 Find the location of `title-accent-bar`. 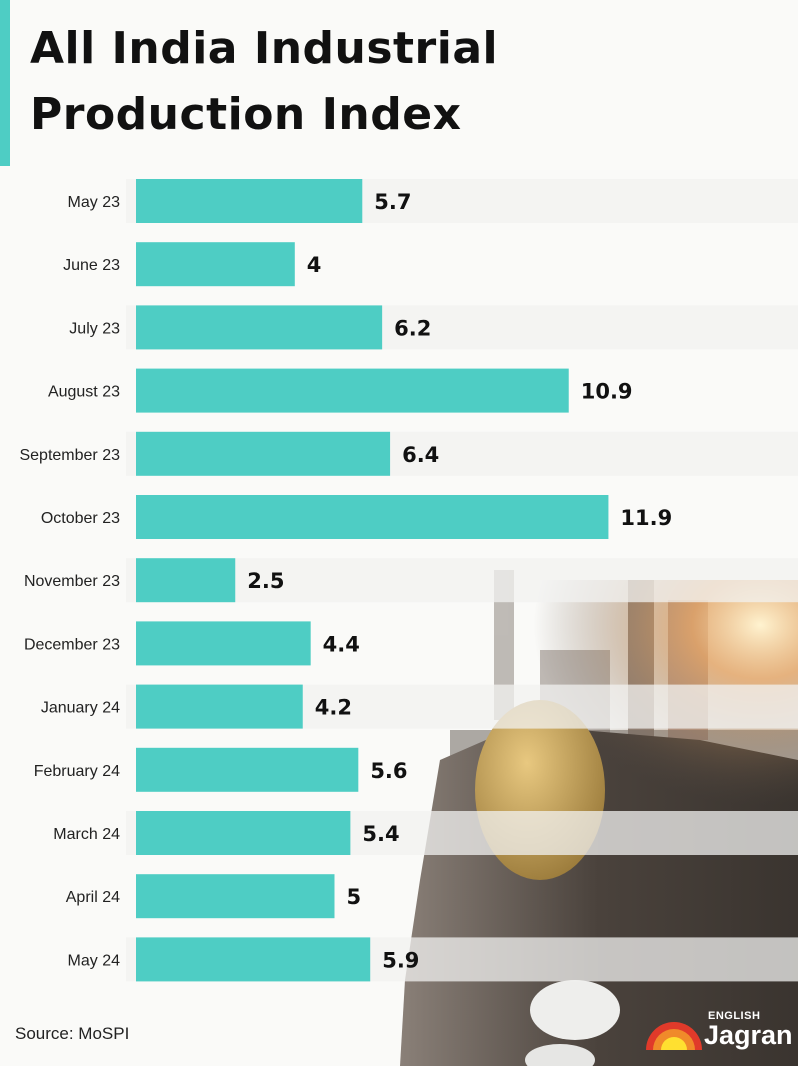

title-accent-bar is located at coordinates (5, 83).